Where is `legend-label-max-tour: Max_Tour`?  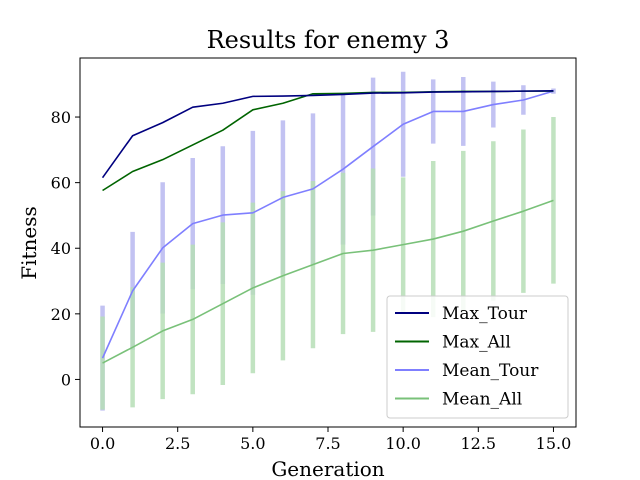 legend-label-max-tour: Max_Tour is located at coordinates (485, 314).